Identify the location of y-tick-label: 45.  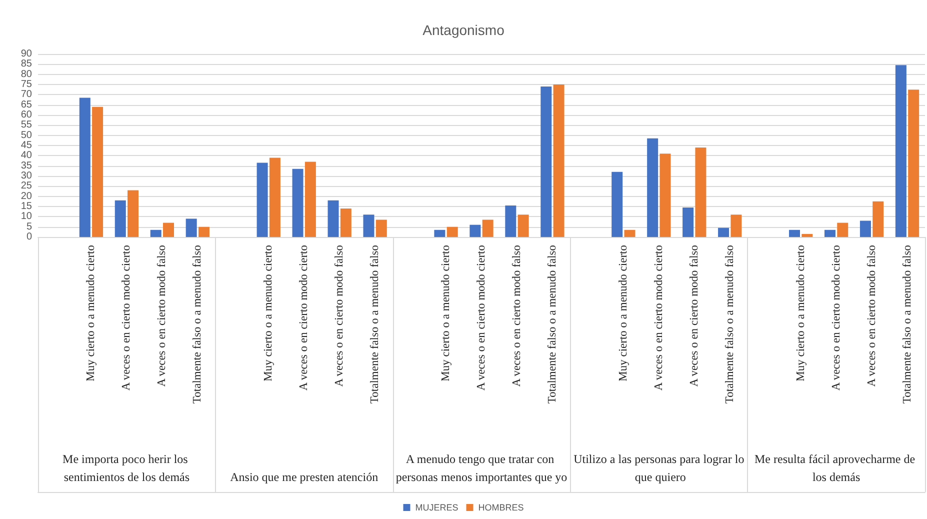
(26, 145).